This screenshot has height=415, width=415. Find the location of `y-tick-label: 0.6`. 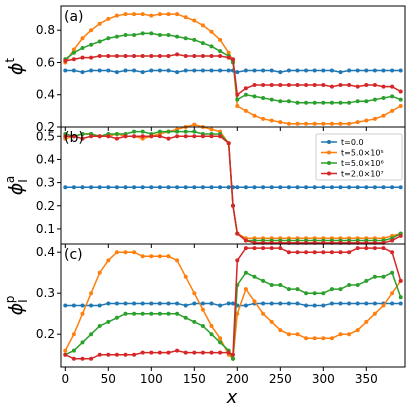

y-tick-label: 0.6 is located at coordinates (45, 62).